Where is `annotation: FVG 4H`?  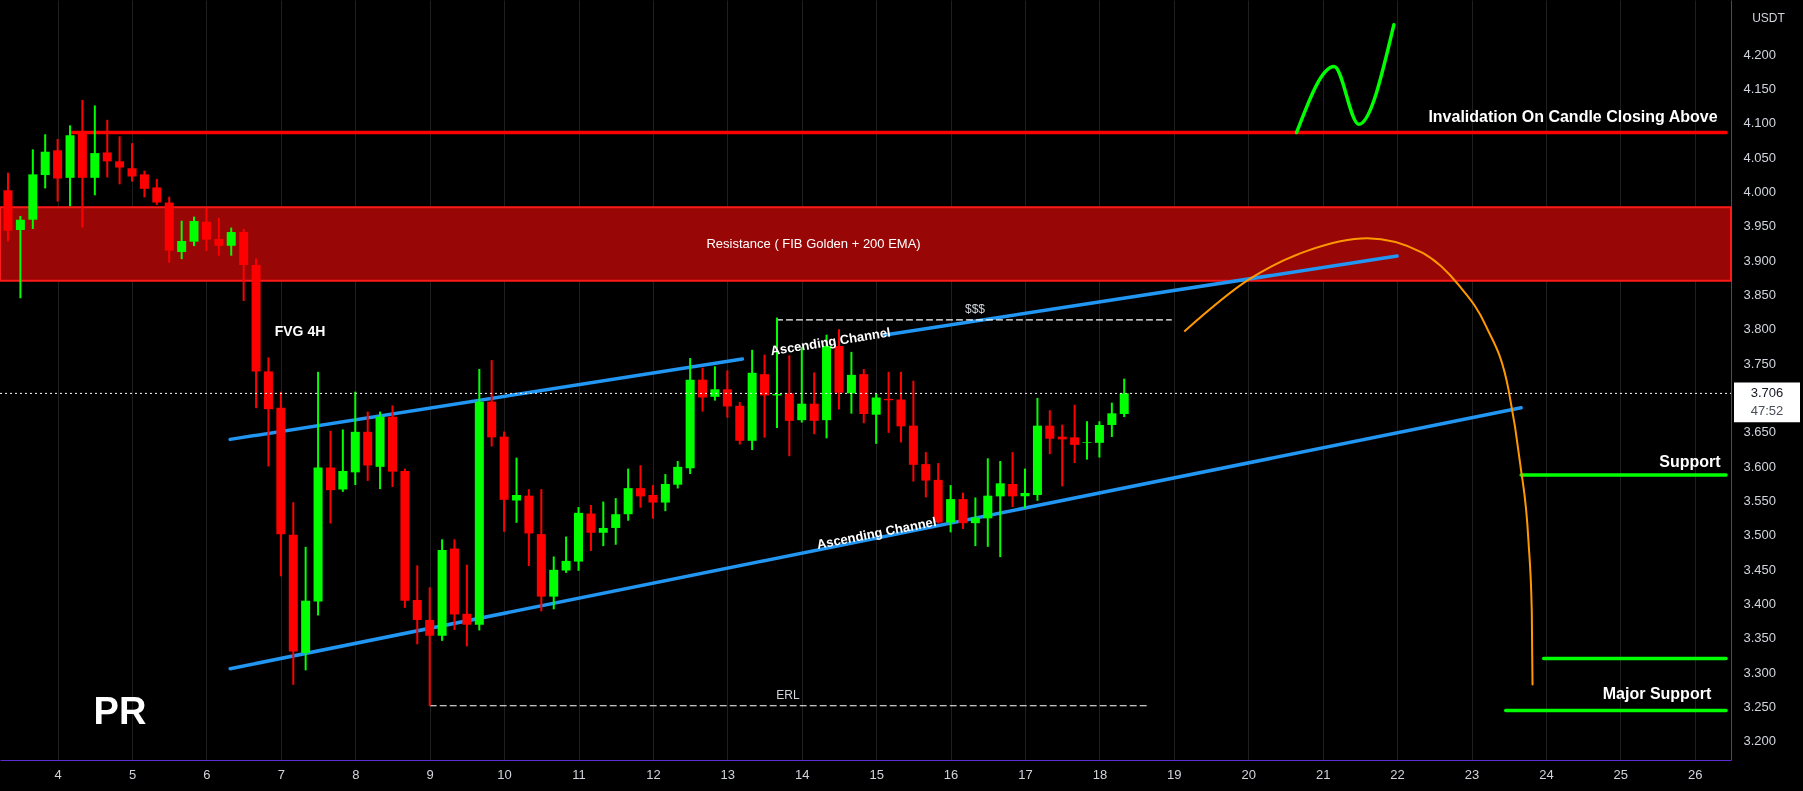 annotation: FVG 4H is located at coordinates (300, 331).